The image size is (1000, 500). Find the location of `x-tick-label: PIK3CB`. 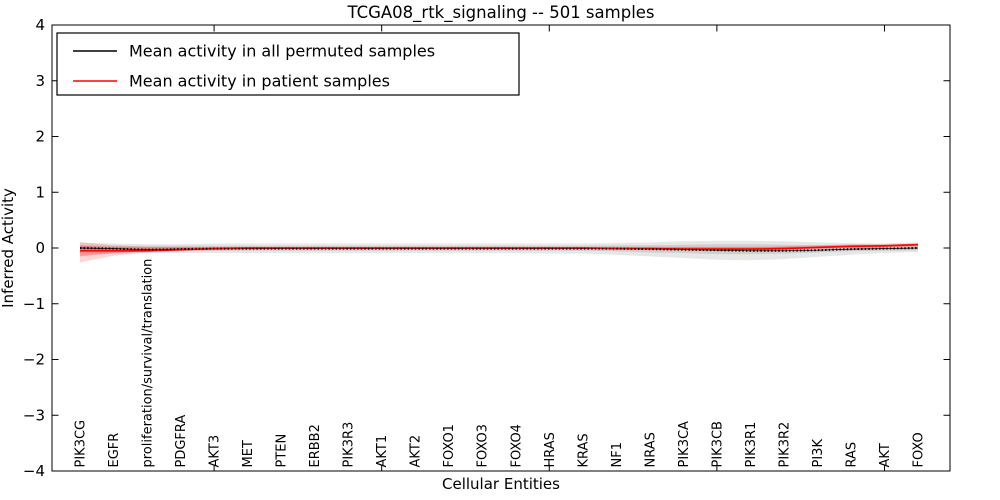

x-tick-label: PIK3CB is located at coordinates (717, 444).